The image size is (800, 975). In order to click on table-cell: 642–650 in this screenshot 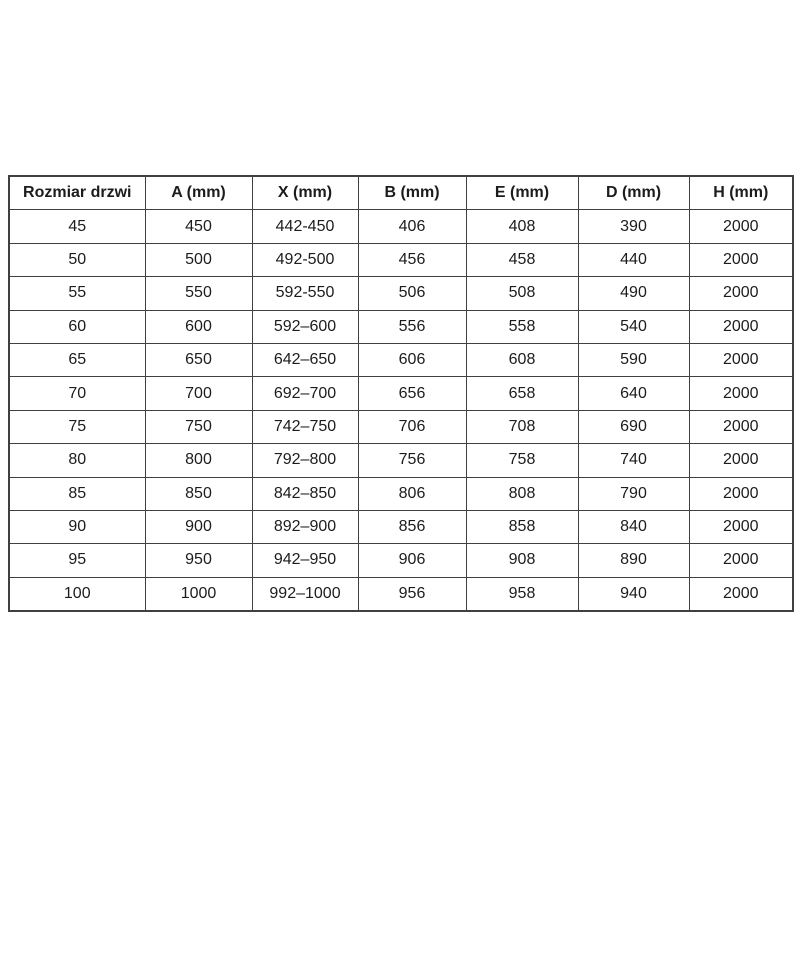, I will do `click(305, 360)`.